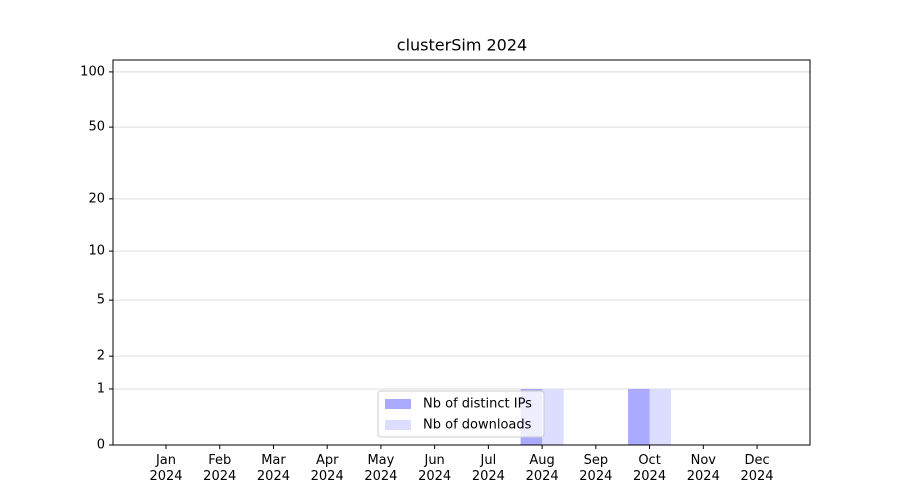  Describe the element at coordinates (96, 251) in the screenshot. I see `y-tick-label: 10` at that location.